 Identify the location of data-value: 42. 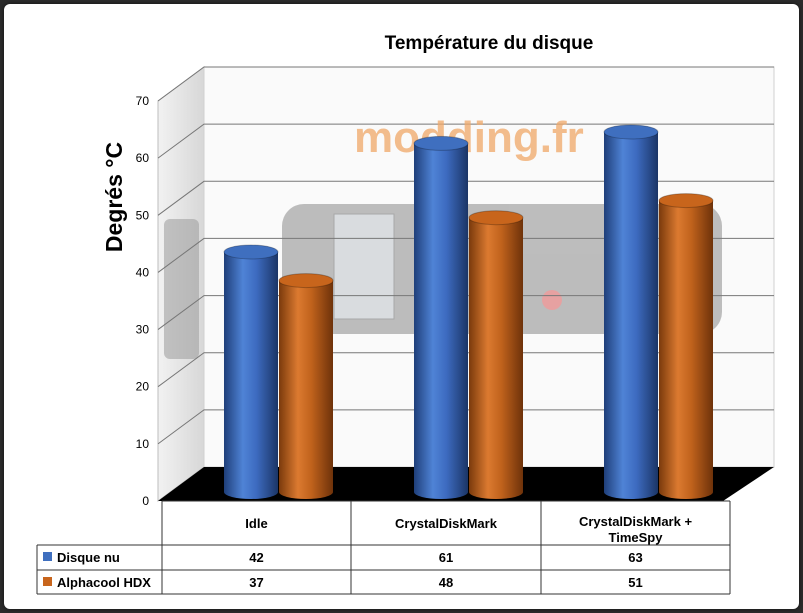
(256, 557).